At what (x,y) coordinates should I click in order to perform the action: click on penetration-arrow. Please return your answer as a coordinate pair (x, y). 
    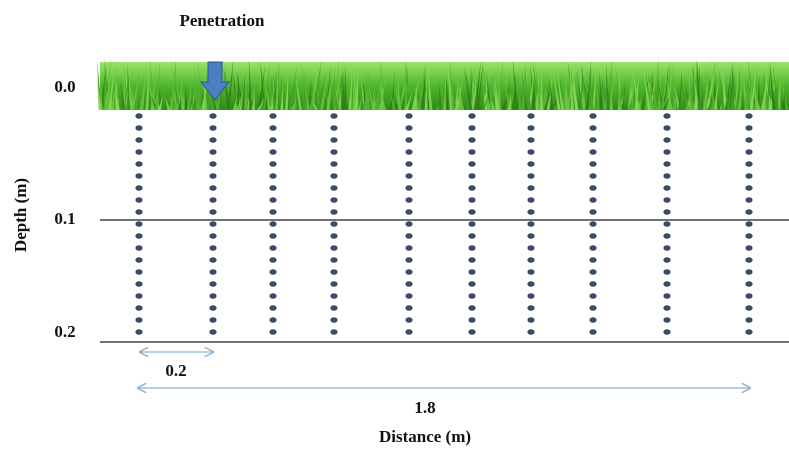
    Looking at the image, I should click on (215, 81).